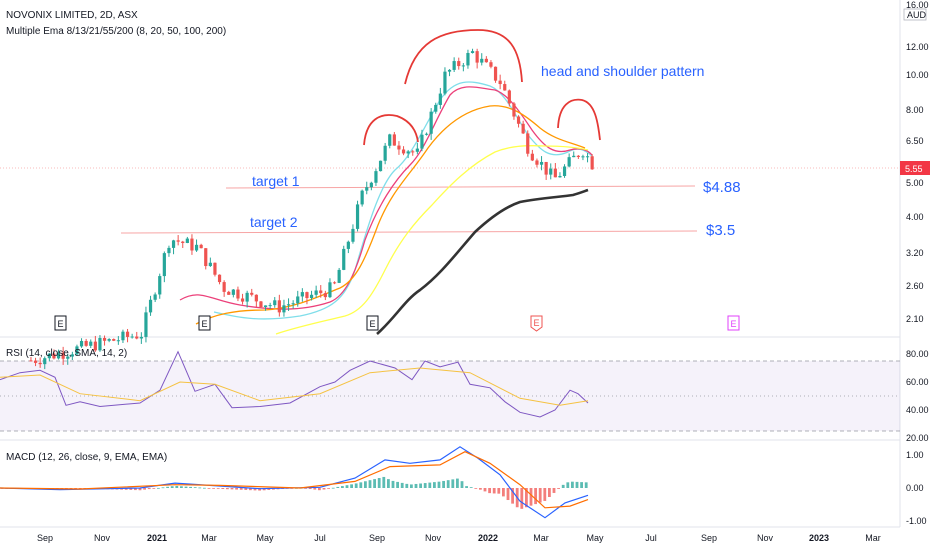  I want to click on price-tick: 2.10, so click(915, 319).